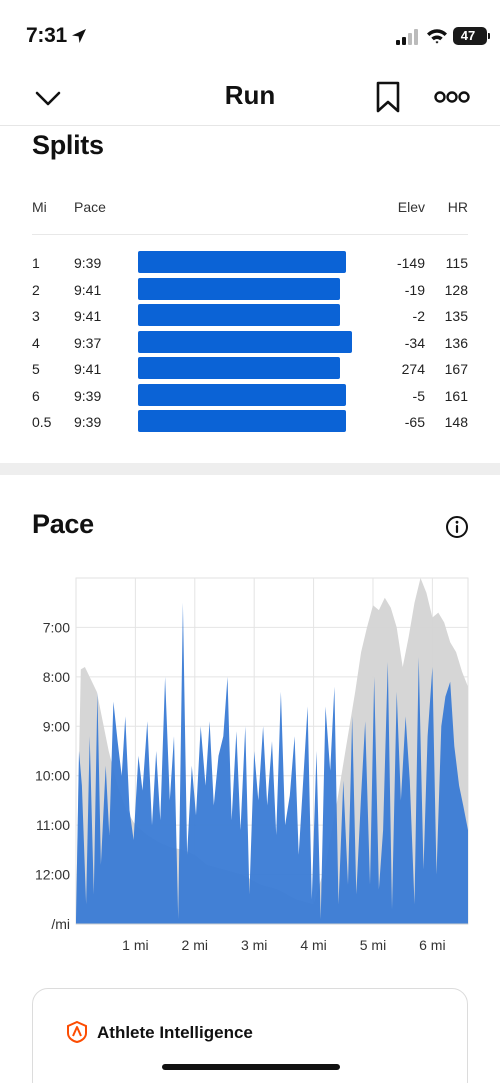  I want to click on col-mi-header: Mi, so click(39, 207).